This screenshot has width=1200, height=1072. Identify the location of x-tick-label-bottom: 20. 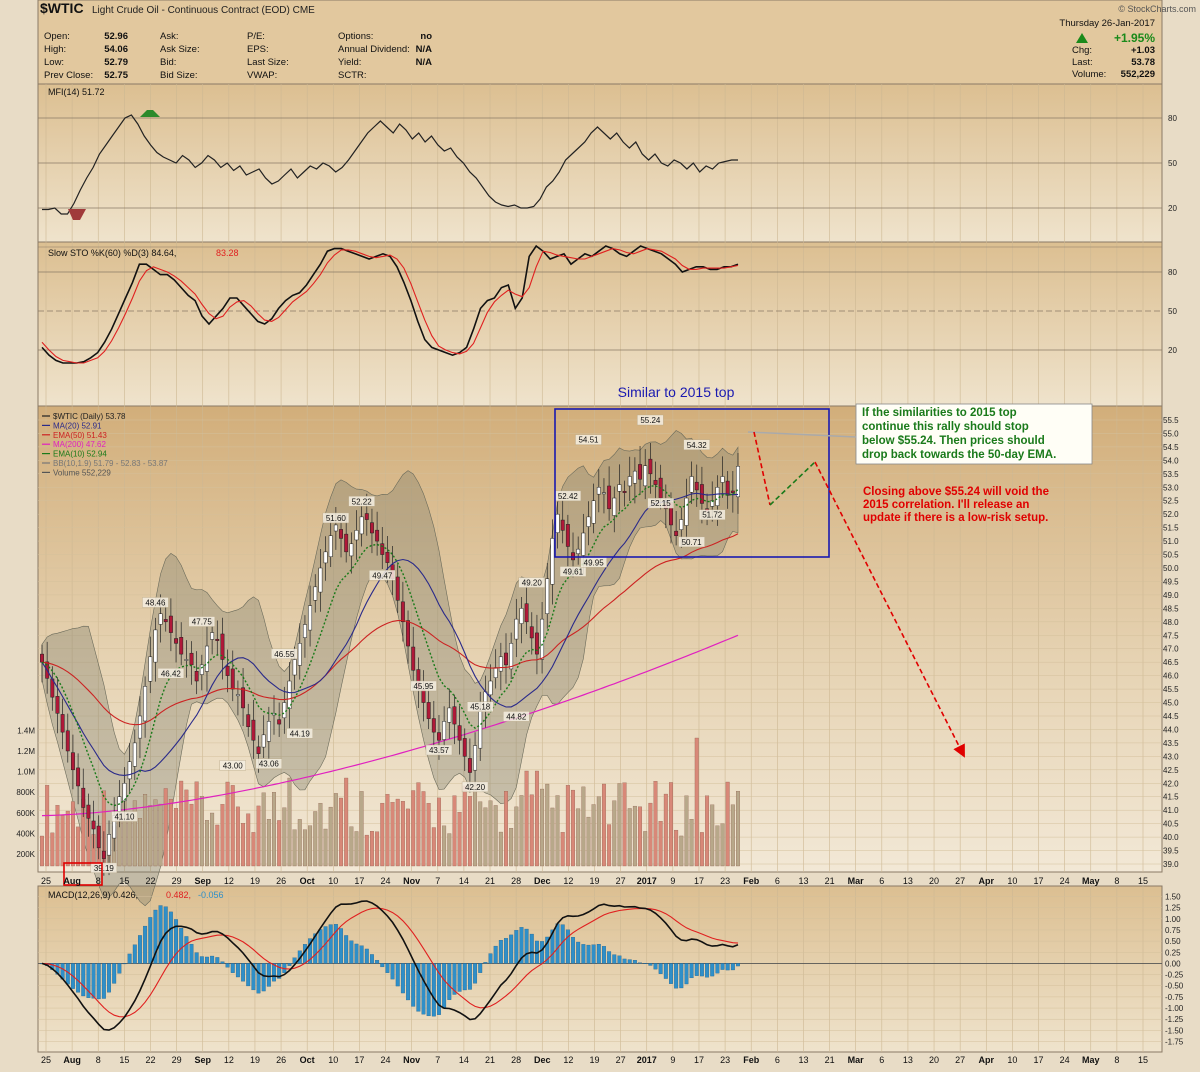
(934, 1060).